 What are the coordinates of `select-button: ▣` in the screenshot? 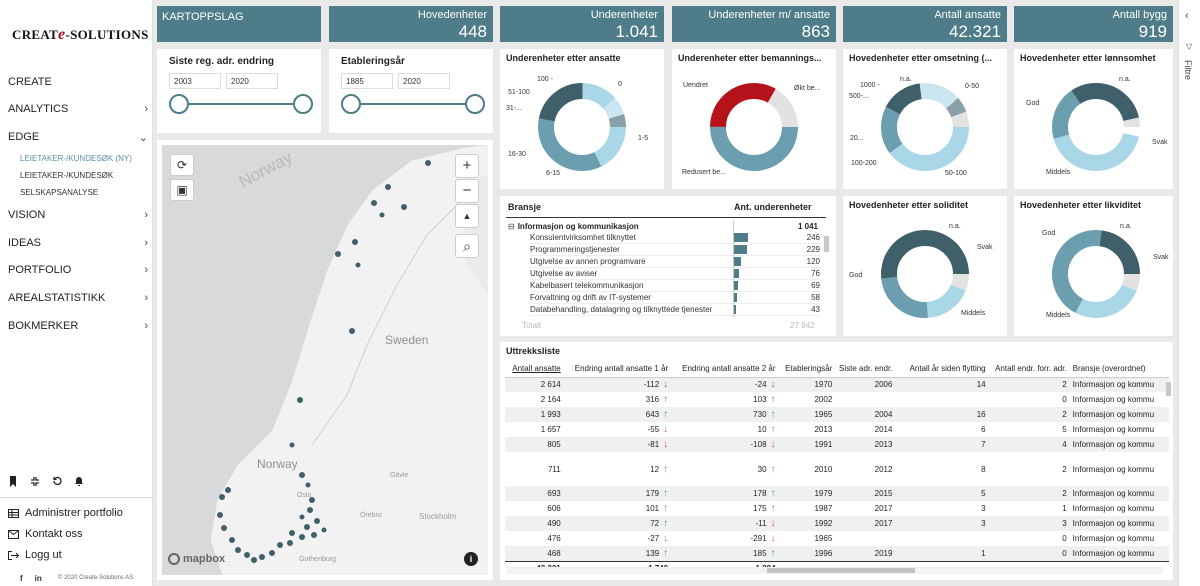 It's located at (182, 190).